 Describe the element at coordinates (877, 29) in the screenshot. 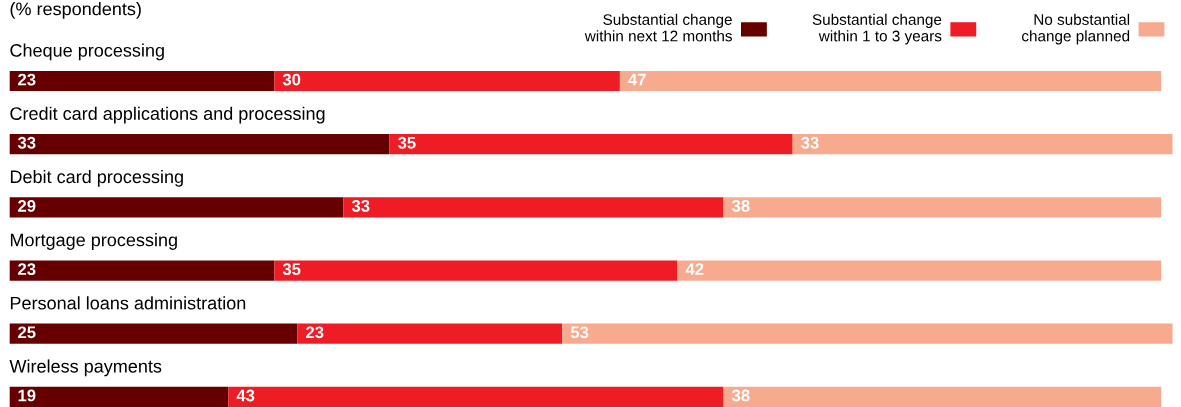

I see `legend-label: Substantial change within 1 to 3 years` at that location.